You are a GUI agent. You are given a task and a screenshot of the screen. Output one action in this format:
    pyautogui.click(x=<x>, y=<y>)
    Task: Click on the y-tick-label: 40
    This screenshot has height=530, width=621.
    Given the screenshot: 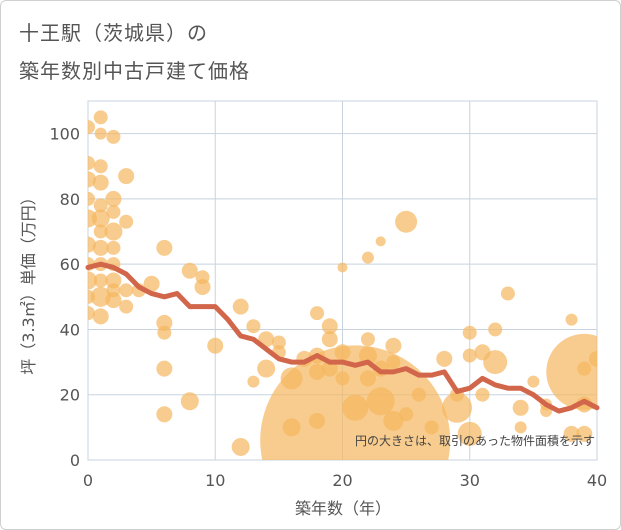 What is the action you would take?
    pyautogui.click(x=70, y=329)
    